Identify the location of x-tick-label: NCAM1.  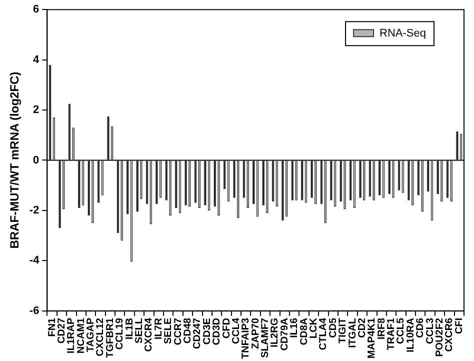
(81, 335).